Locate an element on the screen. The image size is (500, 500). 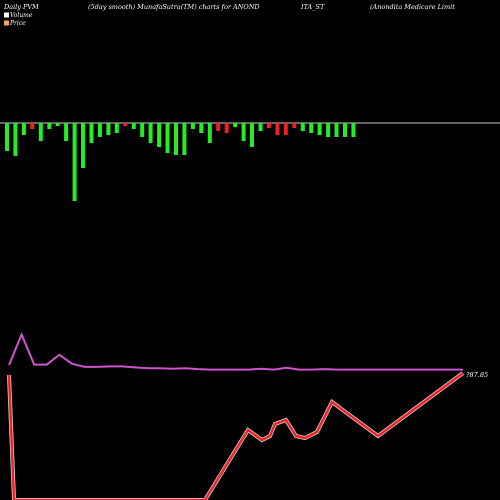
header-left-line1: Daily PVM is located at coordinates (21, 7).